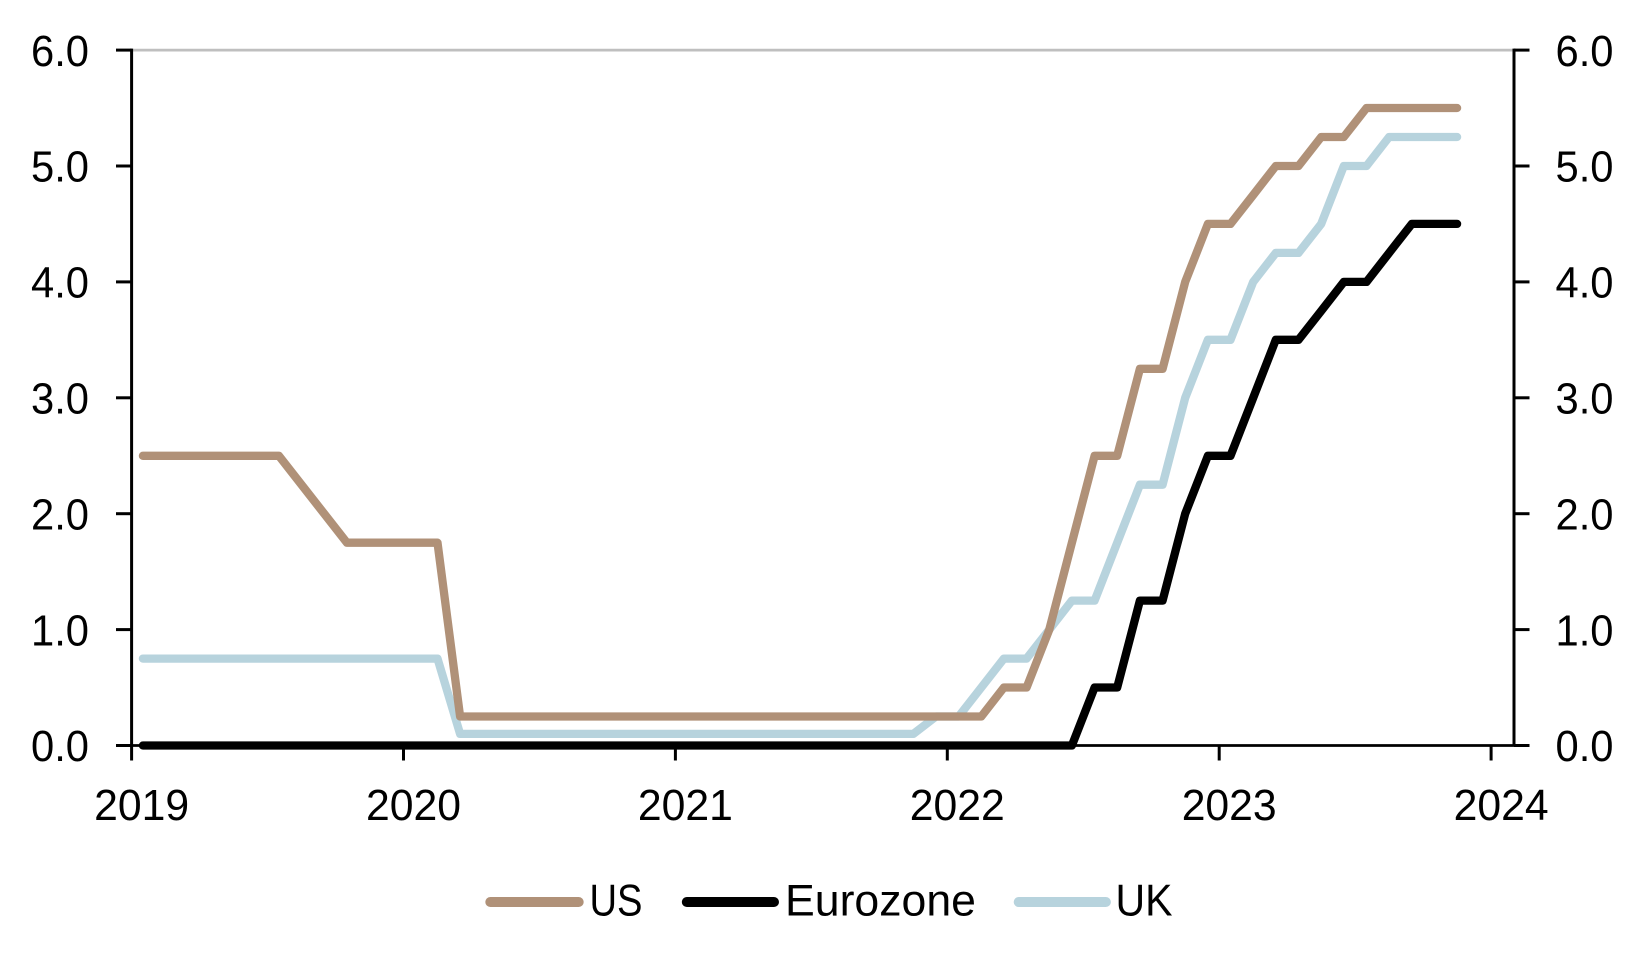 The height and width of the screenshot is (970, 1645). What do you see at coordinates (880, 901) in the screenshot?
I see `svg-text: Eurozone` at bounding box center [880, 901].